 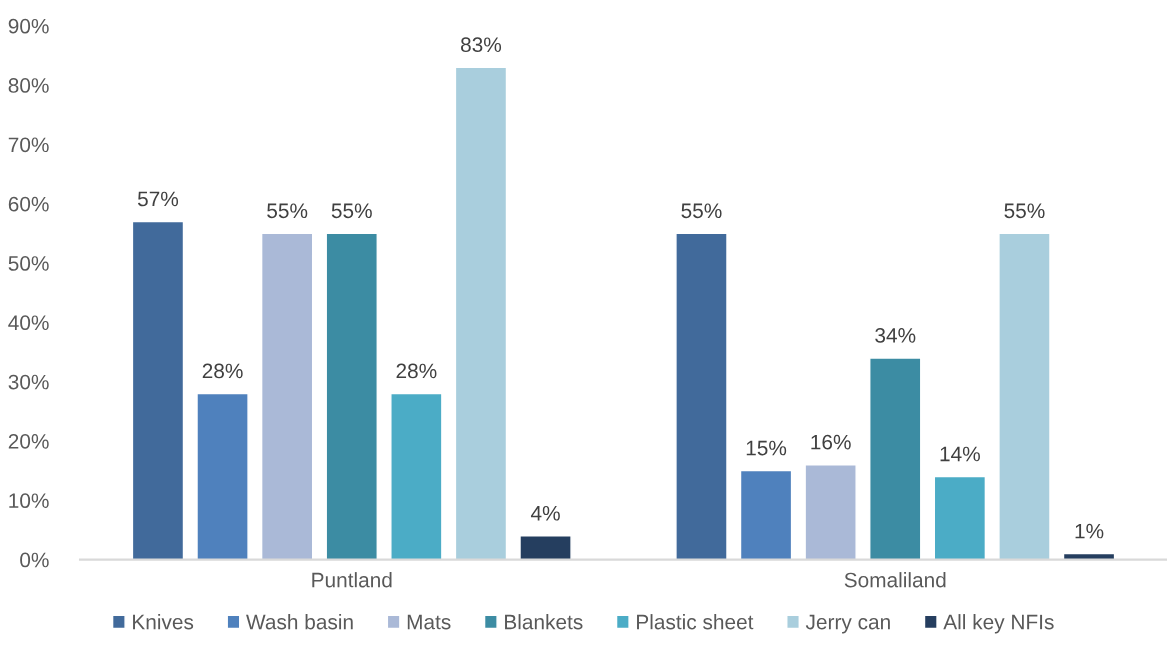 What do you see at coordinates (28, 263) in the screenshot?
I see `y-tick-label: 50%` at bounding box center [28, 263].